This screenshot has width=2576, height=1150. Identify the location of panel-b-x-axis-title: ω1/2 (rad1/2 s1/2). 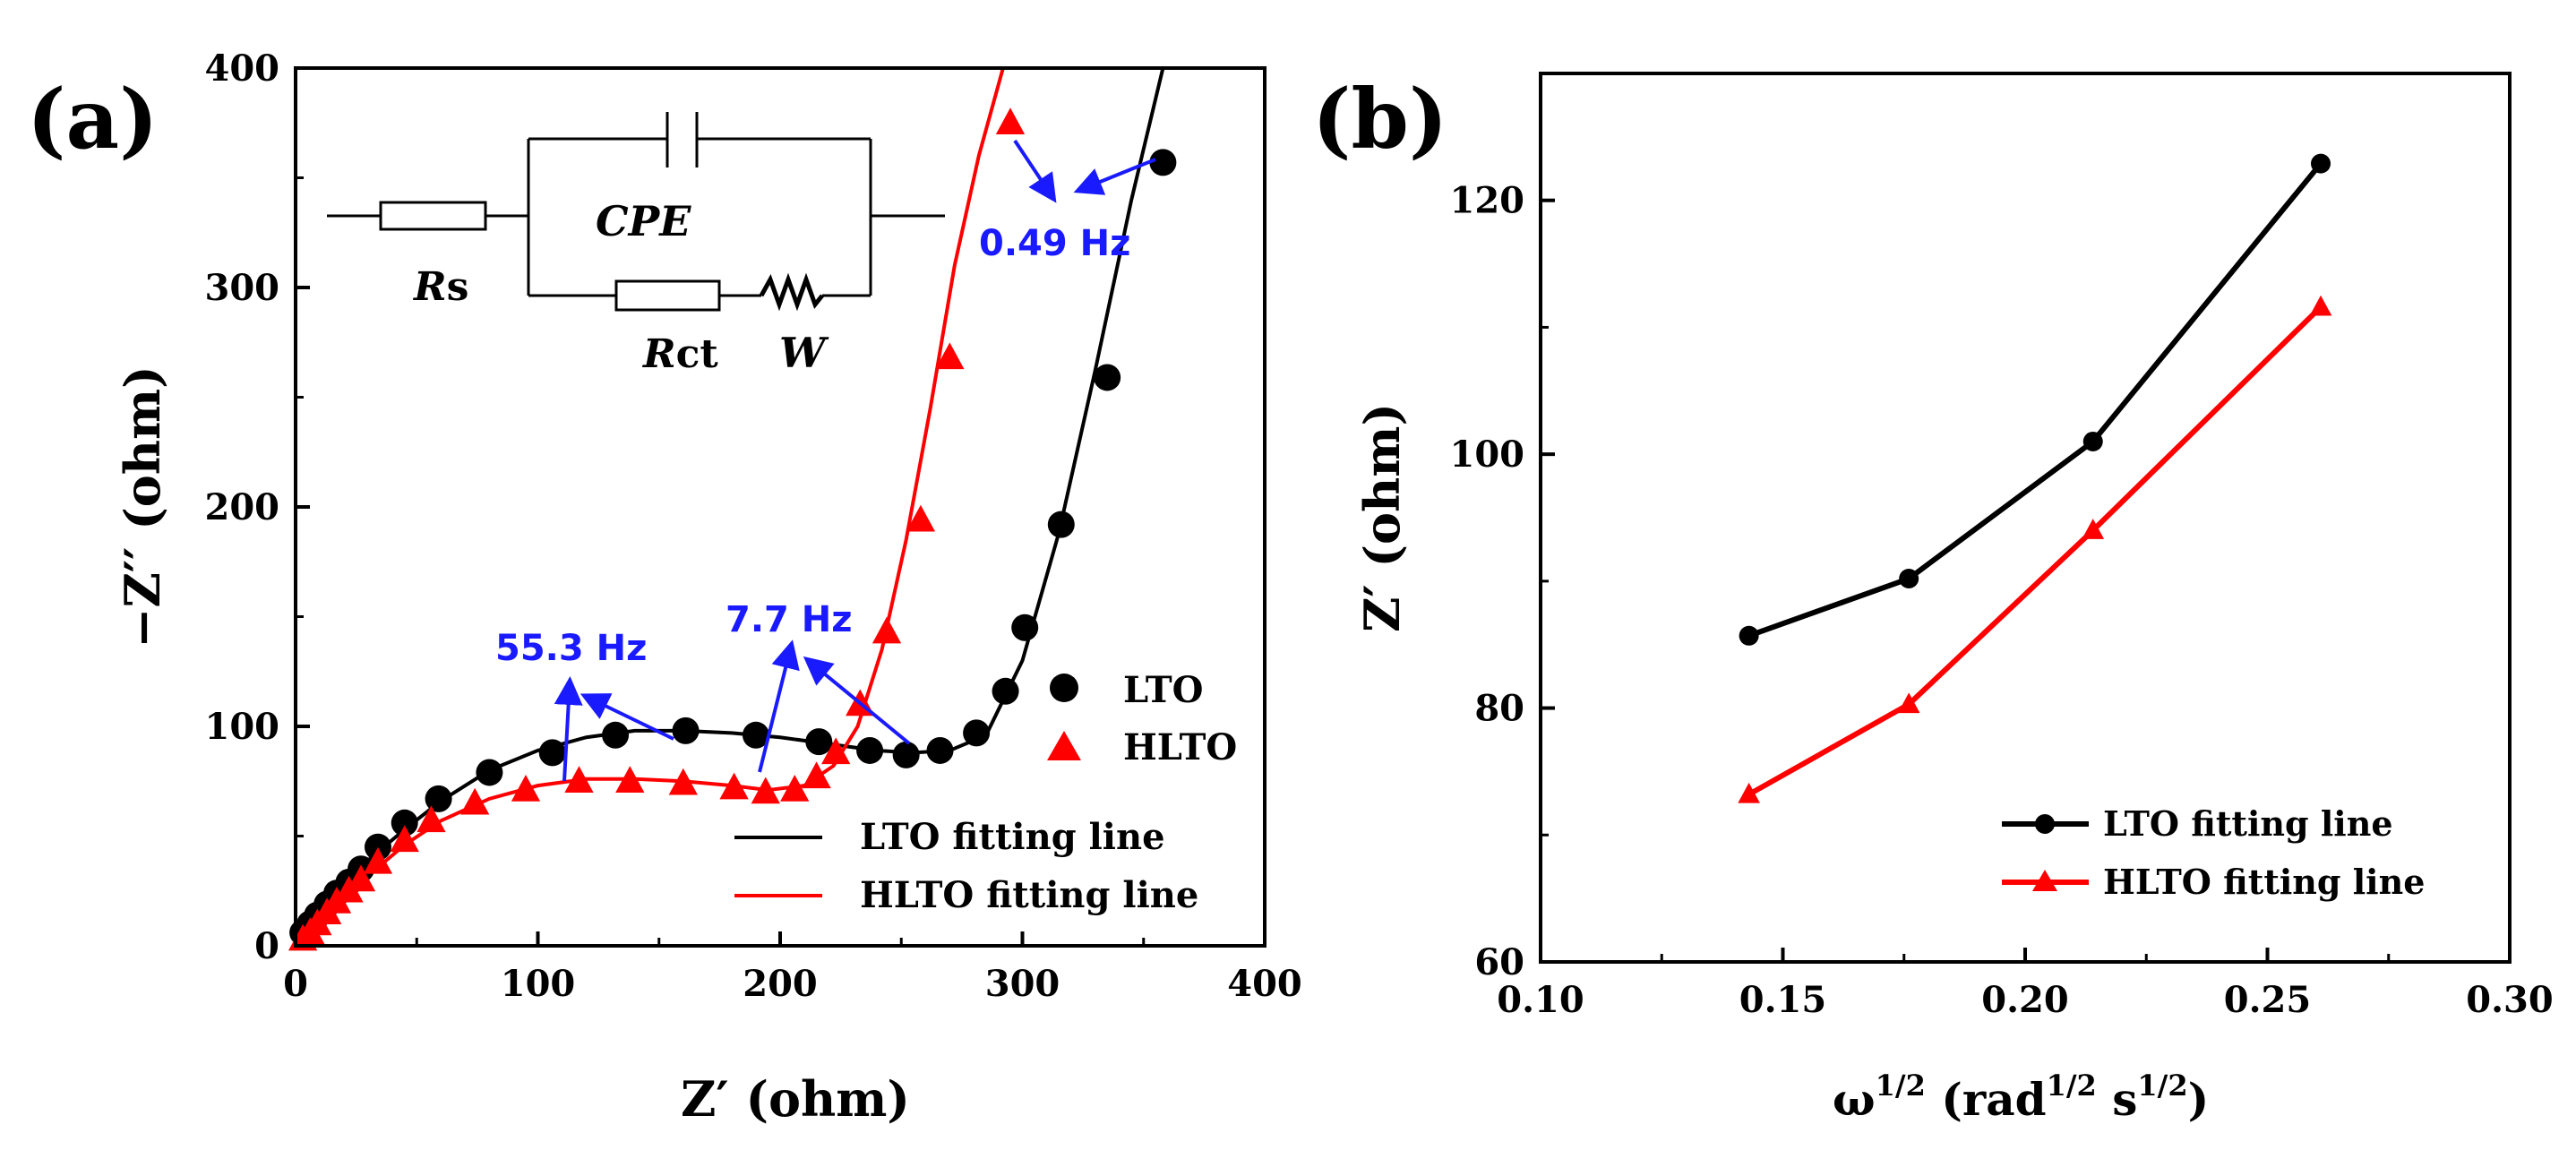
(2021, 1097).